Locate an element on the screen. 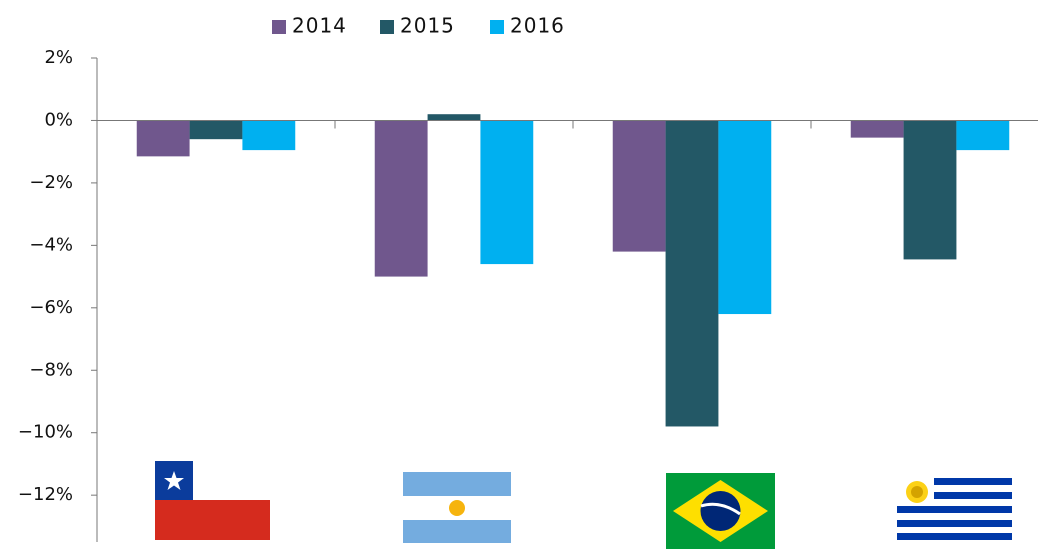 This screenshot has height=554, width=1038. flag-chile is located at coordinates (212, 500).